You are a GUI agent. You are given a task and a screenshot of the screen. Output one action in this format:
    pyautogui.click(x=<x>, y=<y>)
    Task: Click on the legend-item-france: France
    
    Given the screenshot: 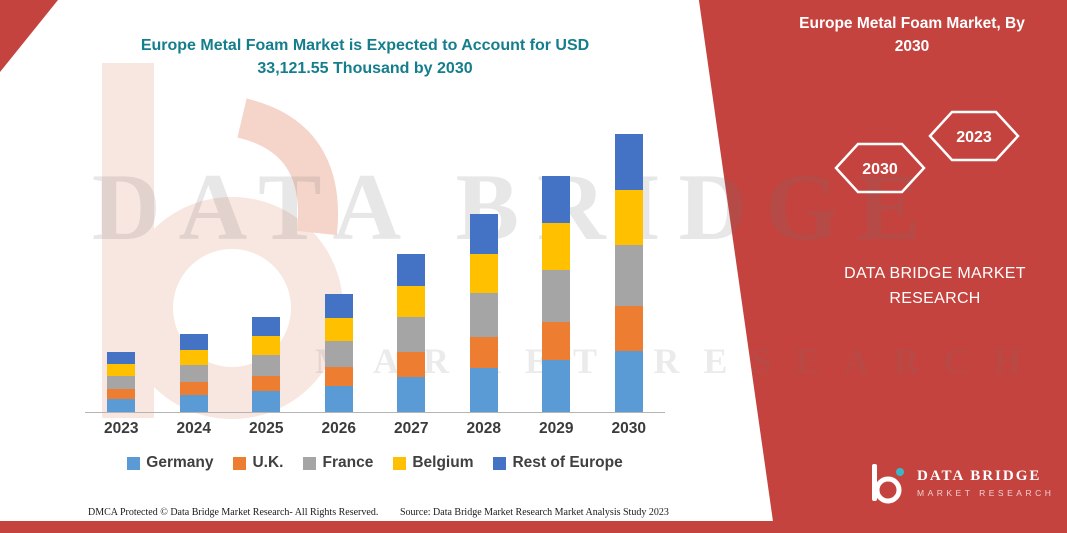 What is the action you would take?
    pyautogui.click(x=338, y=463)
    